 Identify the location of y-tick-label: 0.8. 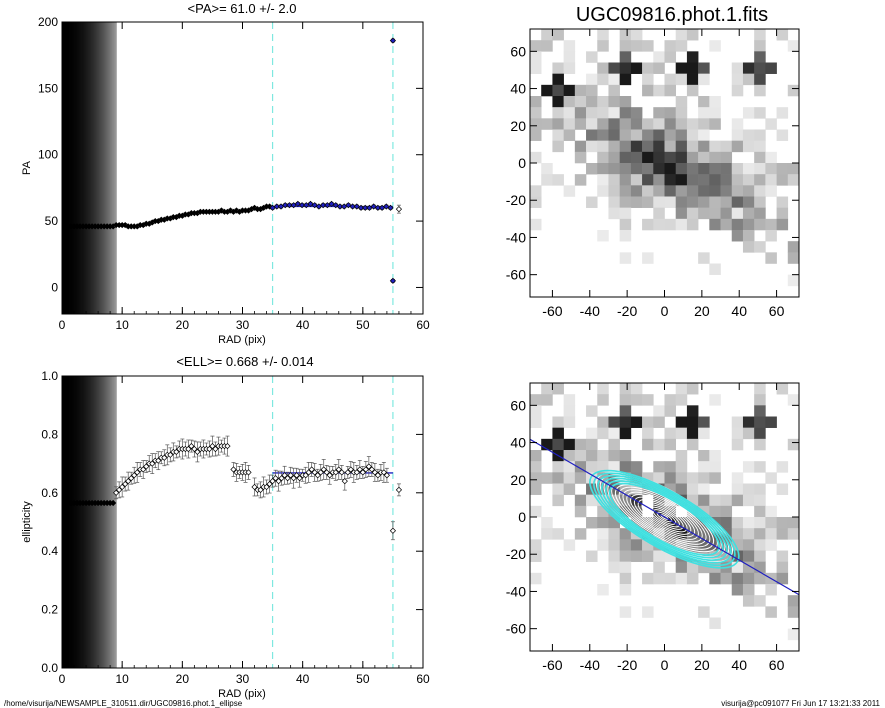
(49, 434).